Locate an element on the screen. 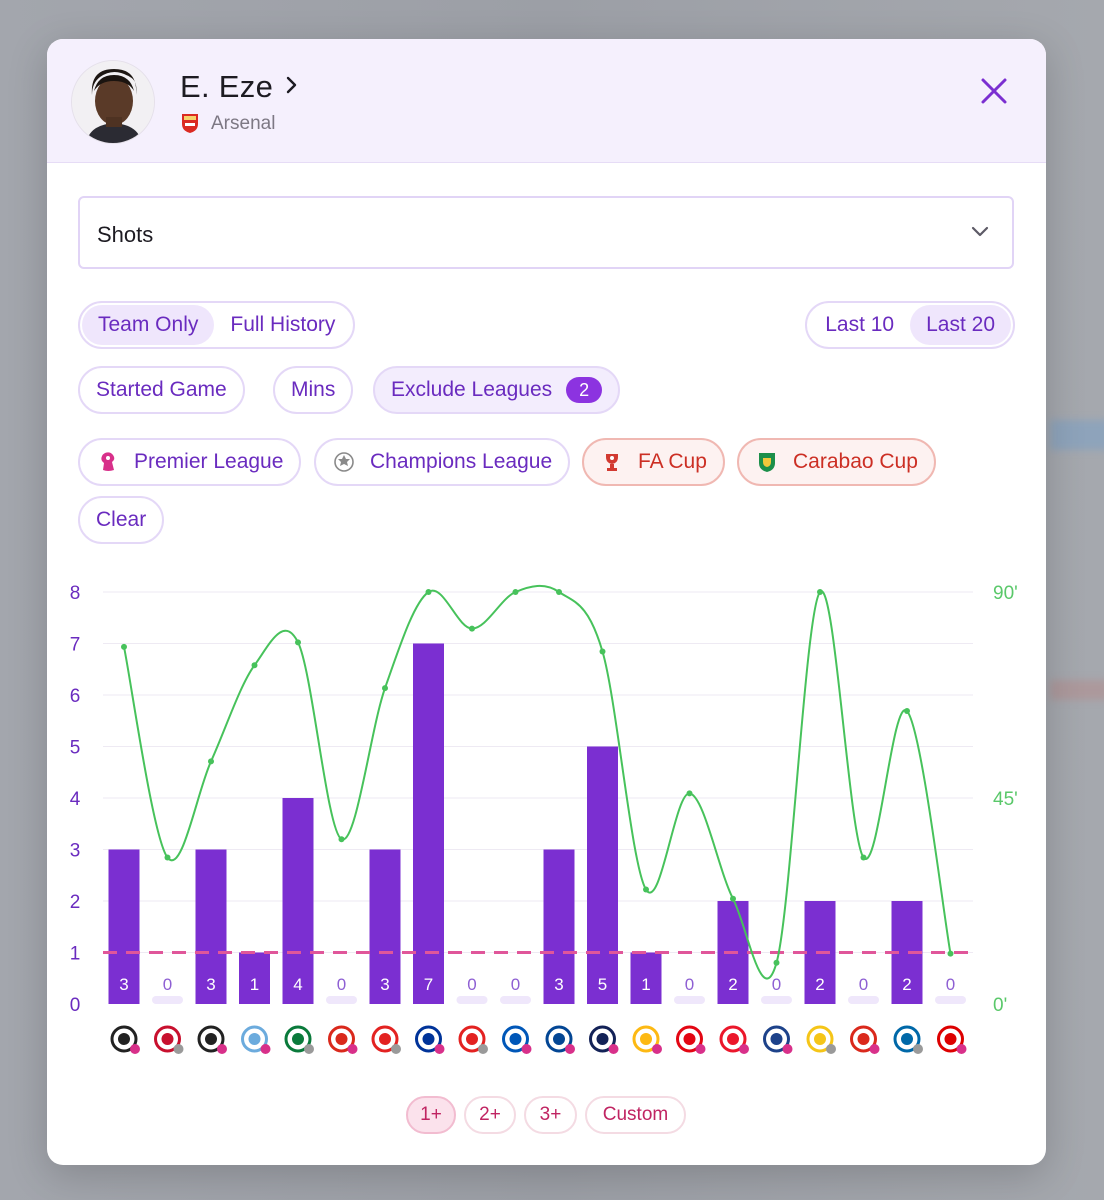  carabao-cup-icon is located at coordinates (767, 462).